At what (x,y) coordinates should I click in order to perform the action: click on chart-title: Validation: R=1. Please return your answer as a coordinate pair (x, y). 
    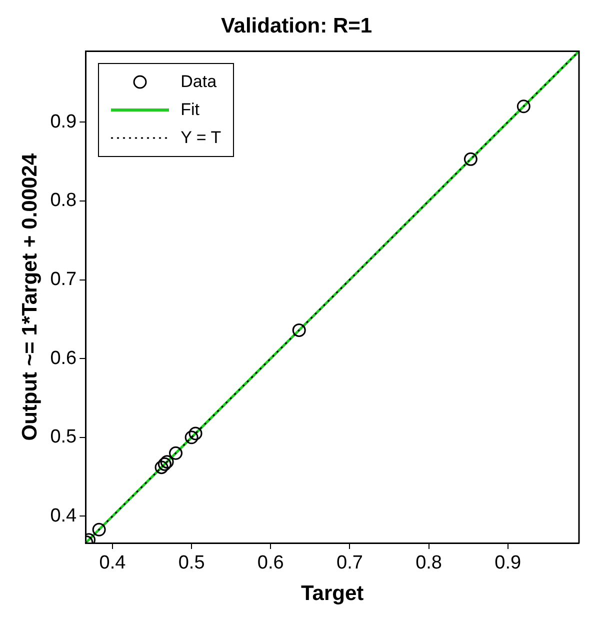
    Looking at the image, I should click on (296, 26).